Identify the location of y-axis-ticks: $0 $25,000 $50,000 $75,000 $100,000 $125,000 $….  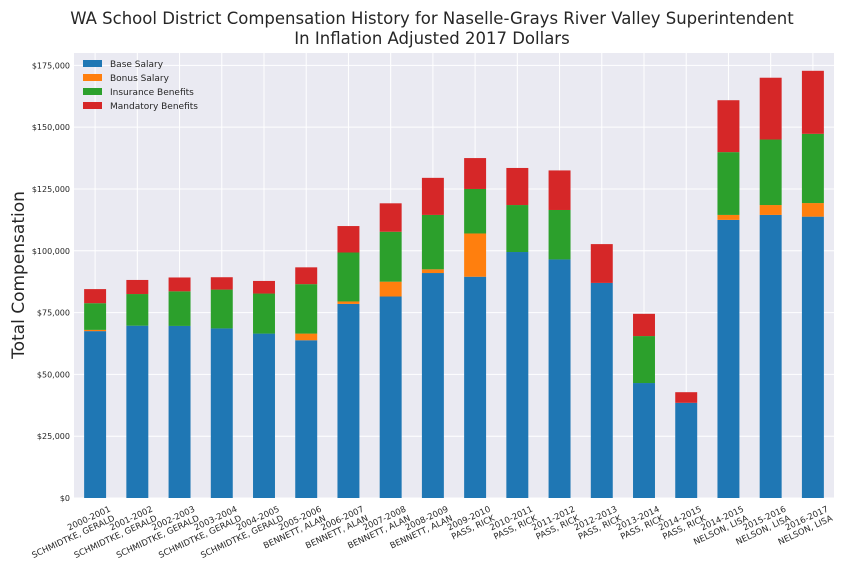
(51, 282).